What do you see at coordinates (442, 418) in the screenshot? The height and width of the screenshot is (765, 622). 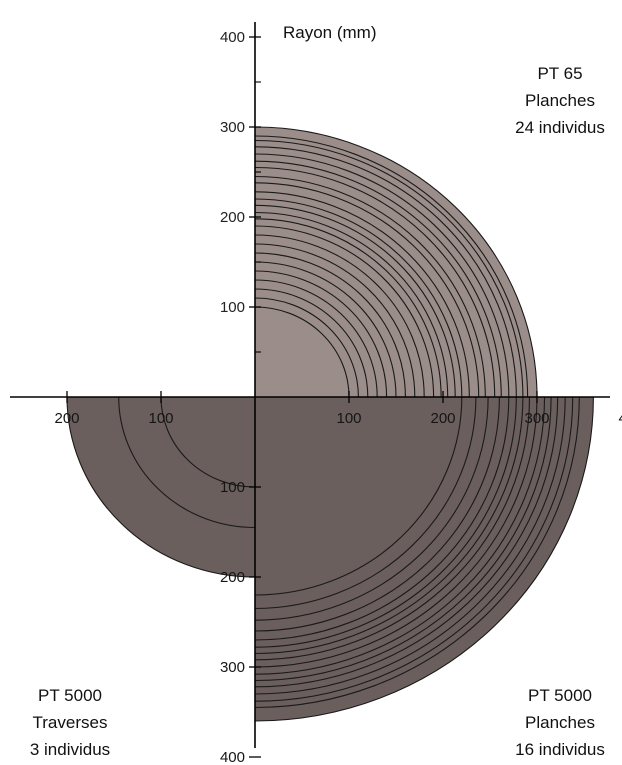 I see `x-tick-label-right-200: 200` at bounding box center [442, 418].